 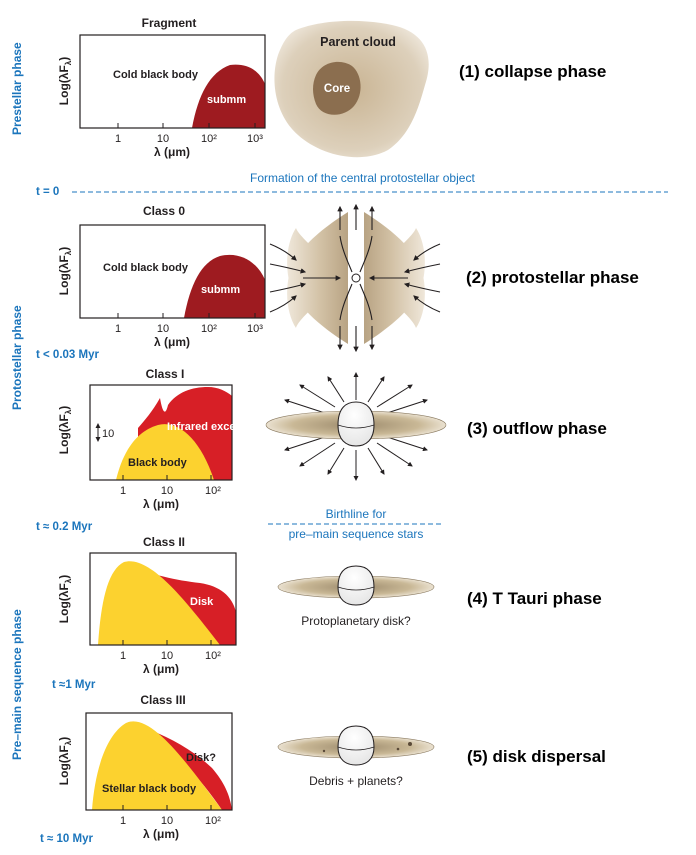 I want to click on panel-title: Class II, so click(x=164, y=542).